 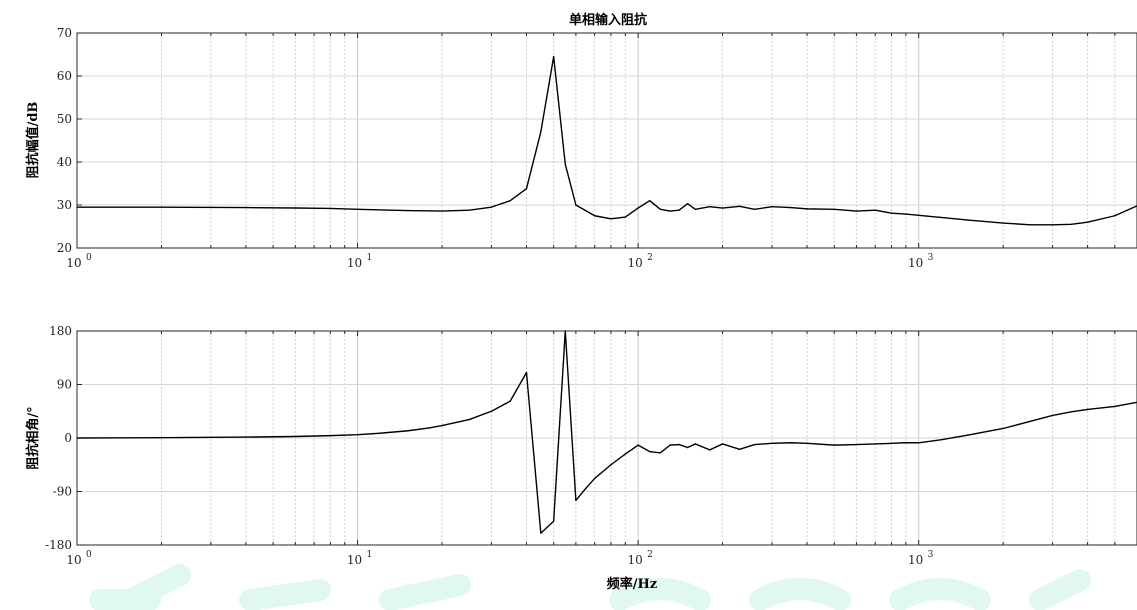 I want to click on magnitude-y-label: 阻抗幅值/dB, so click(x=33, y=140).